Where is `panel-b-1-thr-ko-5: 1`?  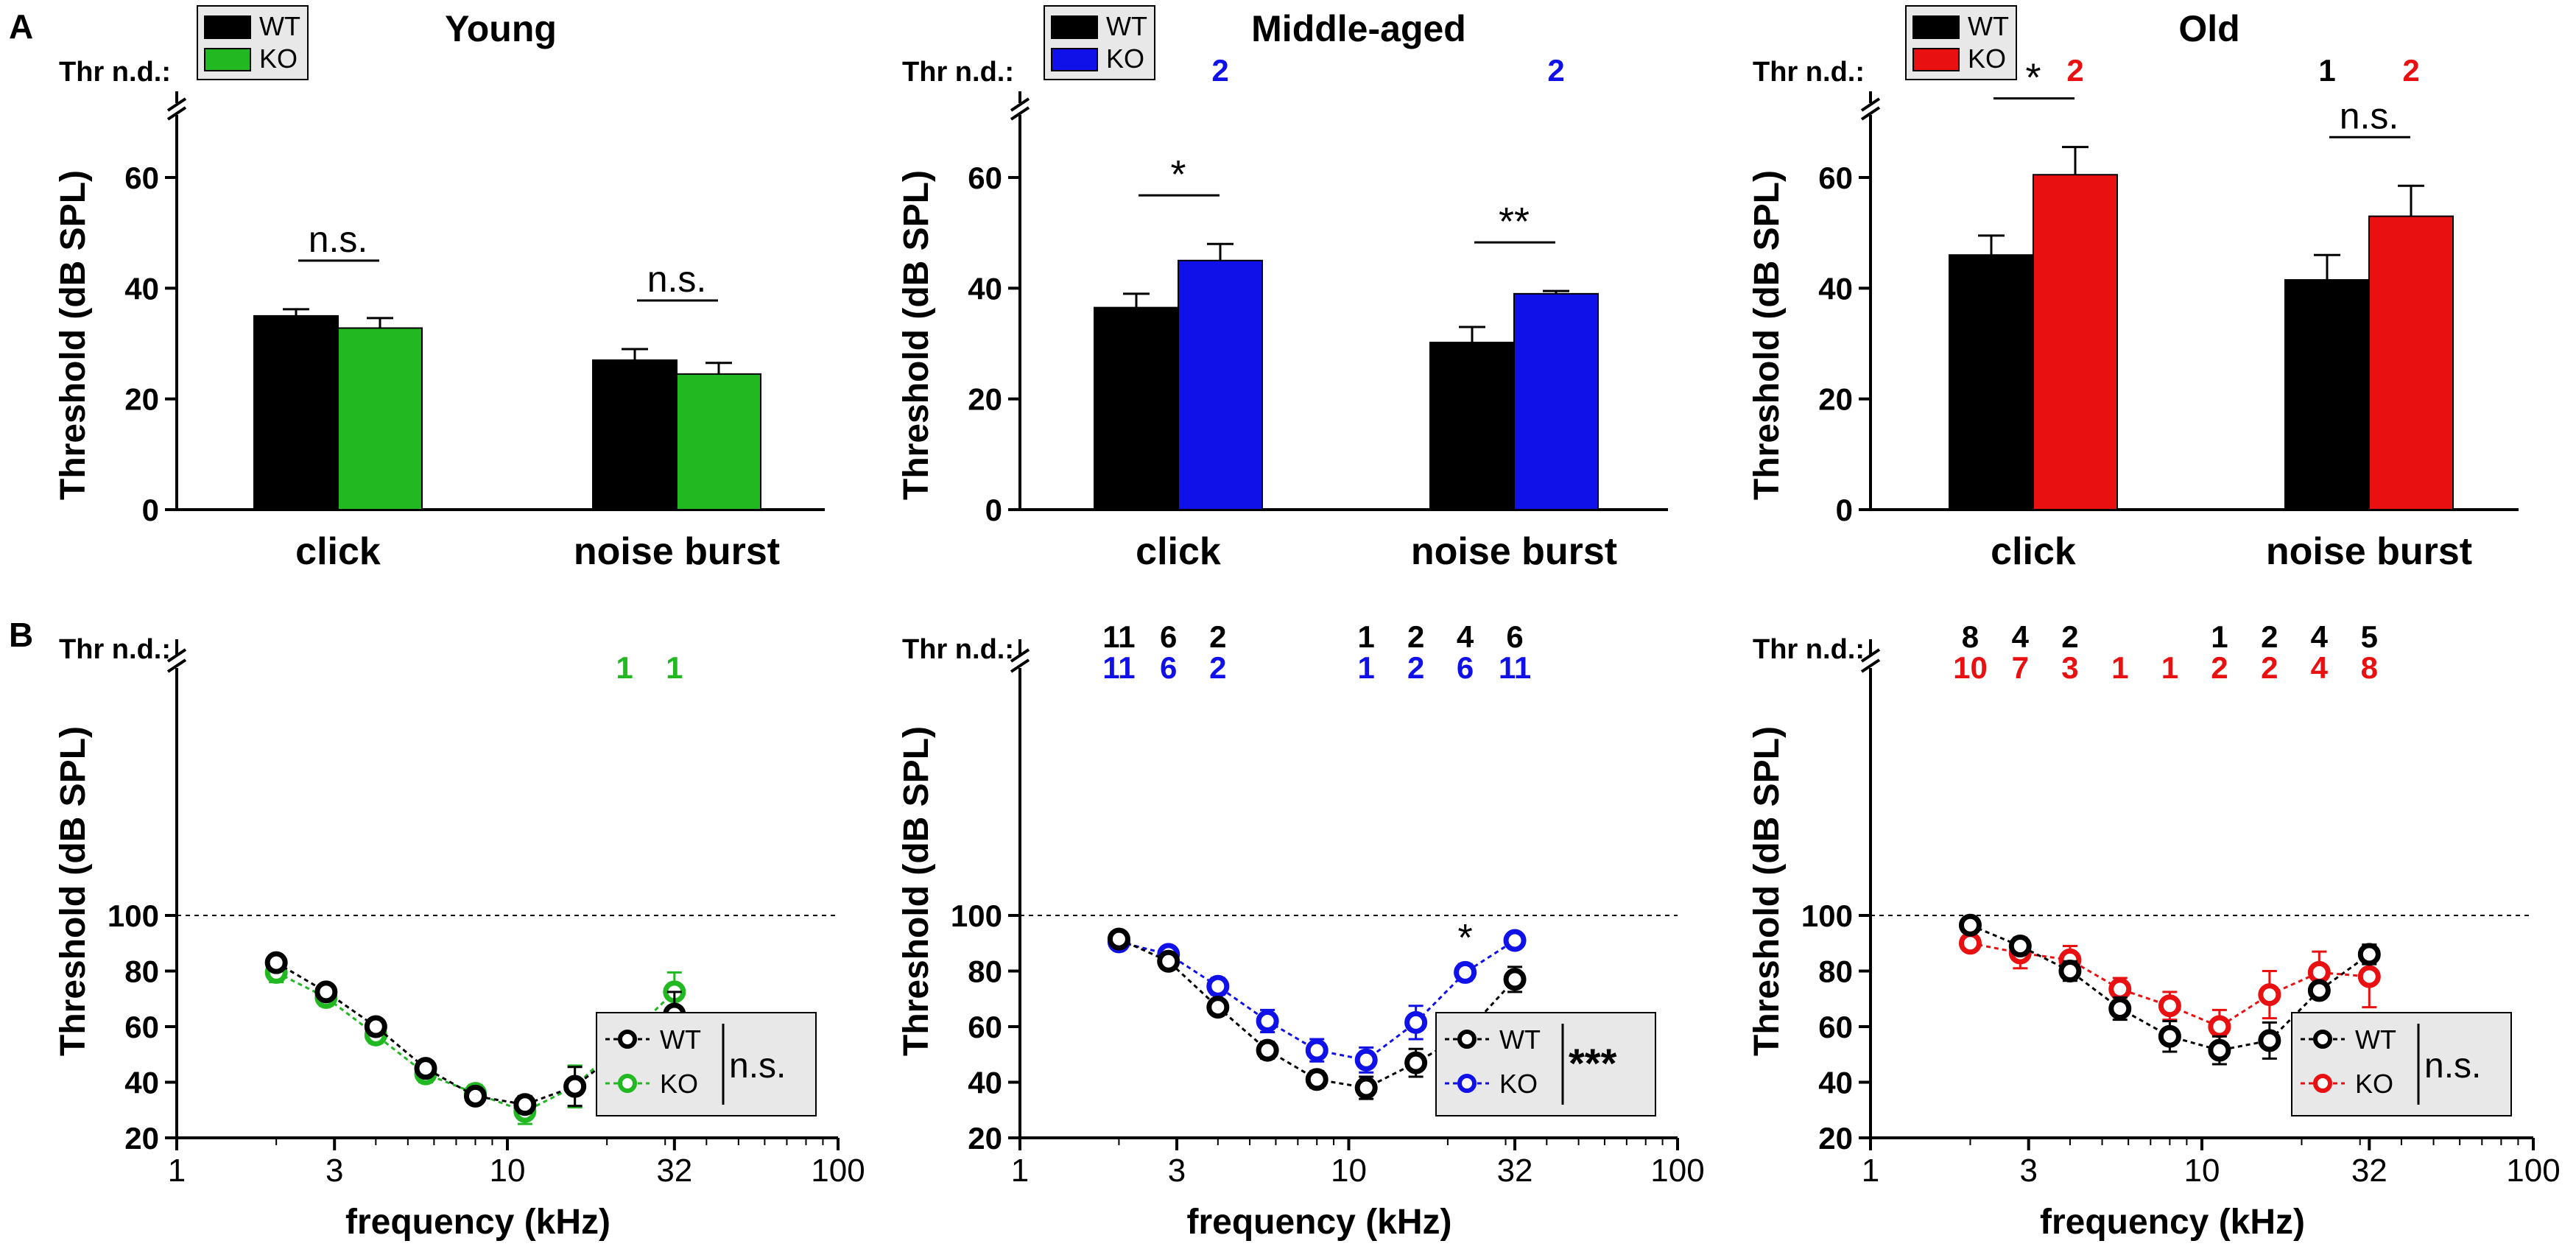 panel-b-1-thr-ko-5: 1 is located at coordinates (1366, 667).